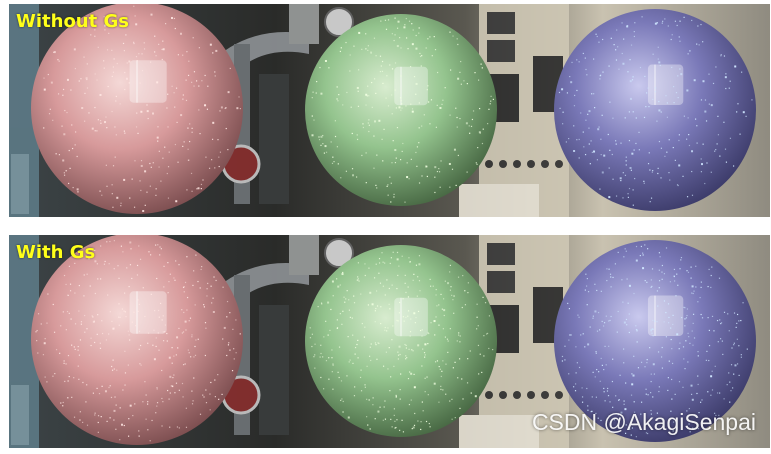 This screenshot has width=771, height=454. I want to click on watermark: CSDN @AkagiSenpai, so click(643, 422).